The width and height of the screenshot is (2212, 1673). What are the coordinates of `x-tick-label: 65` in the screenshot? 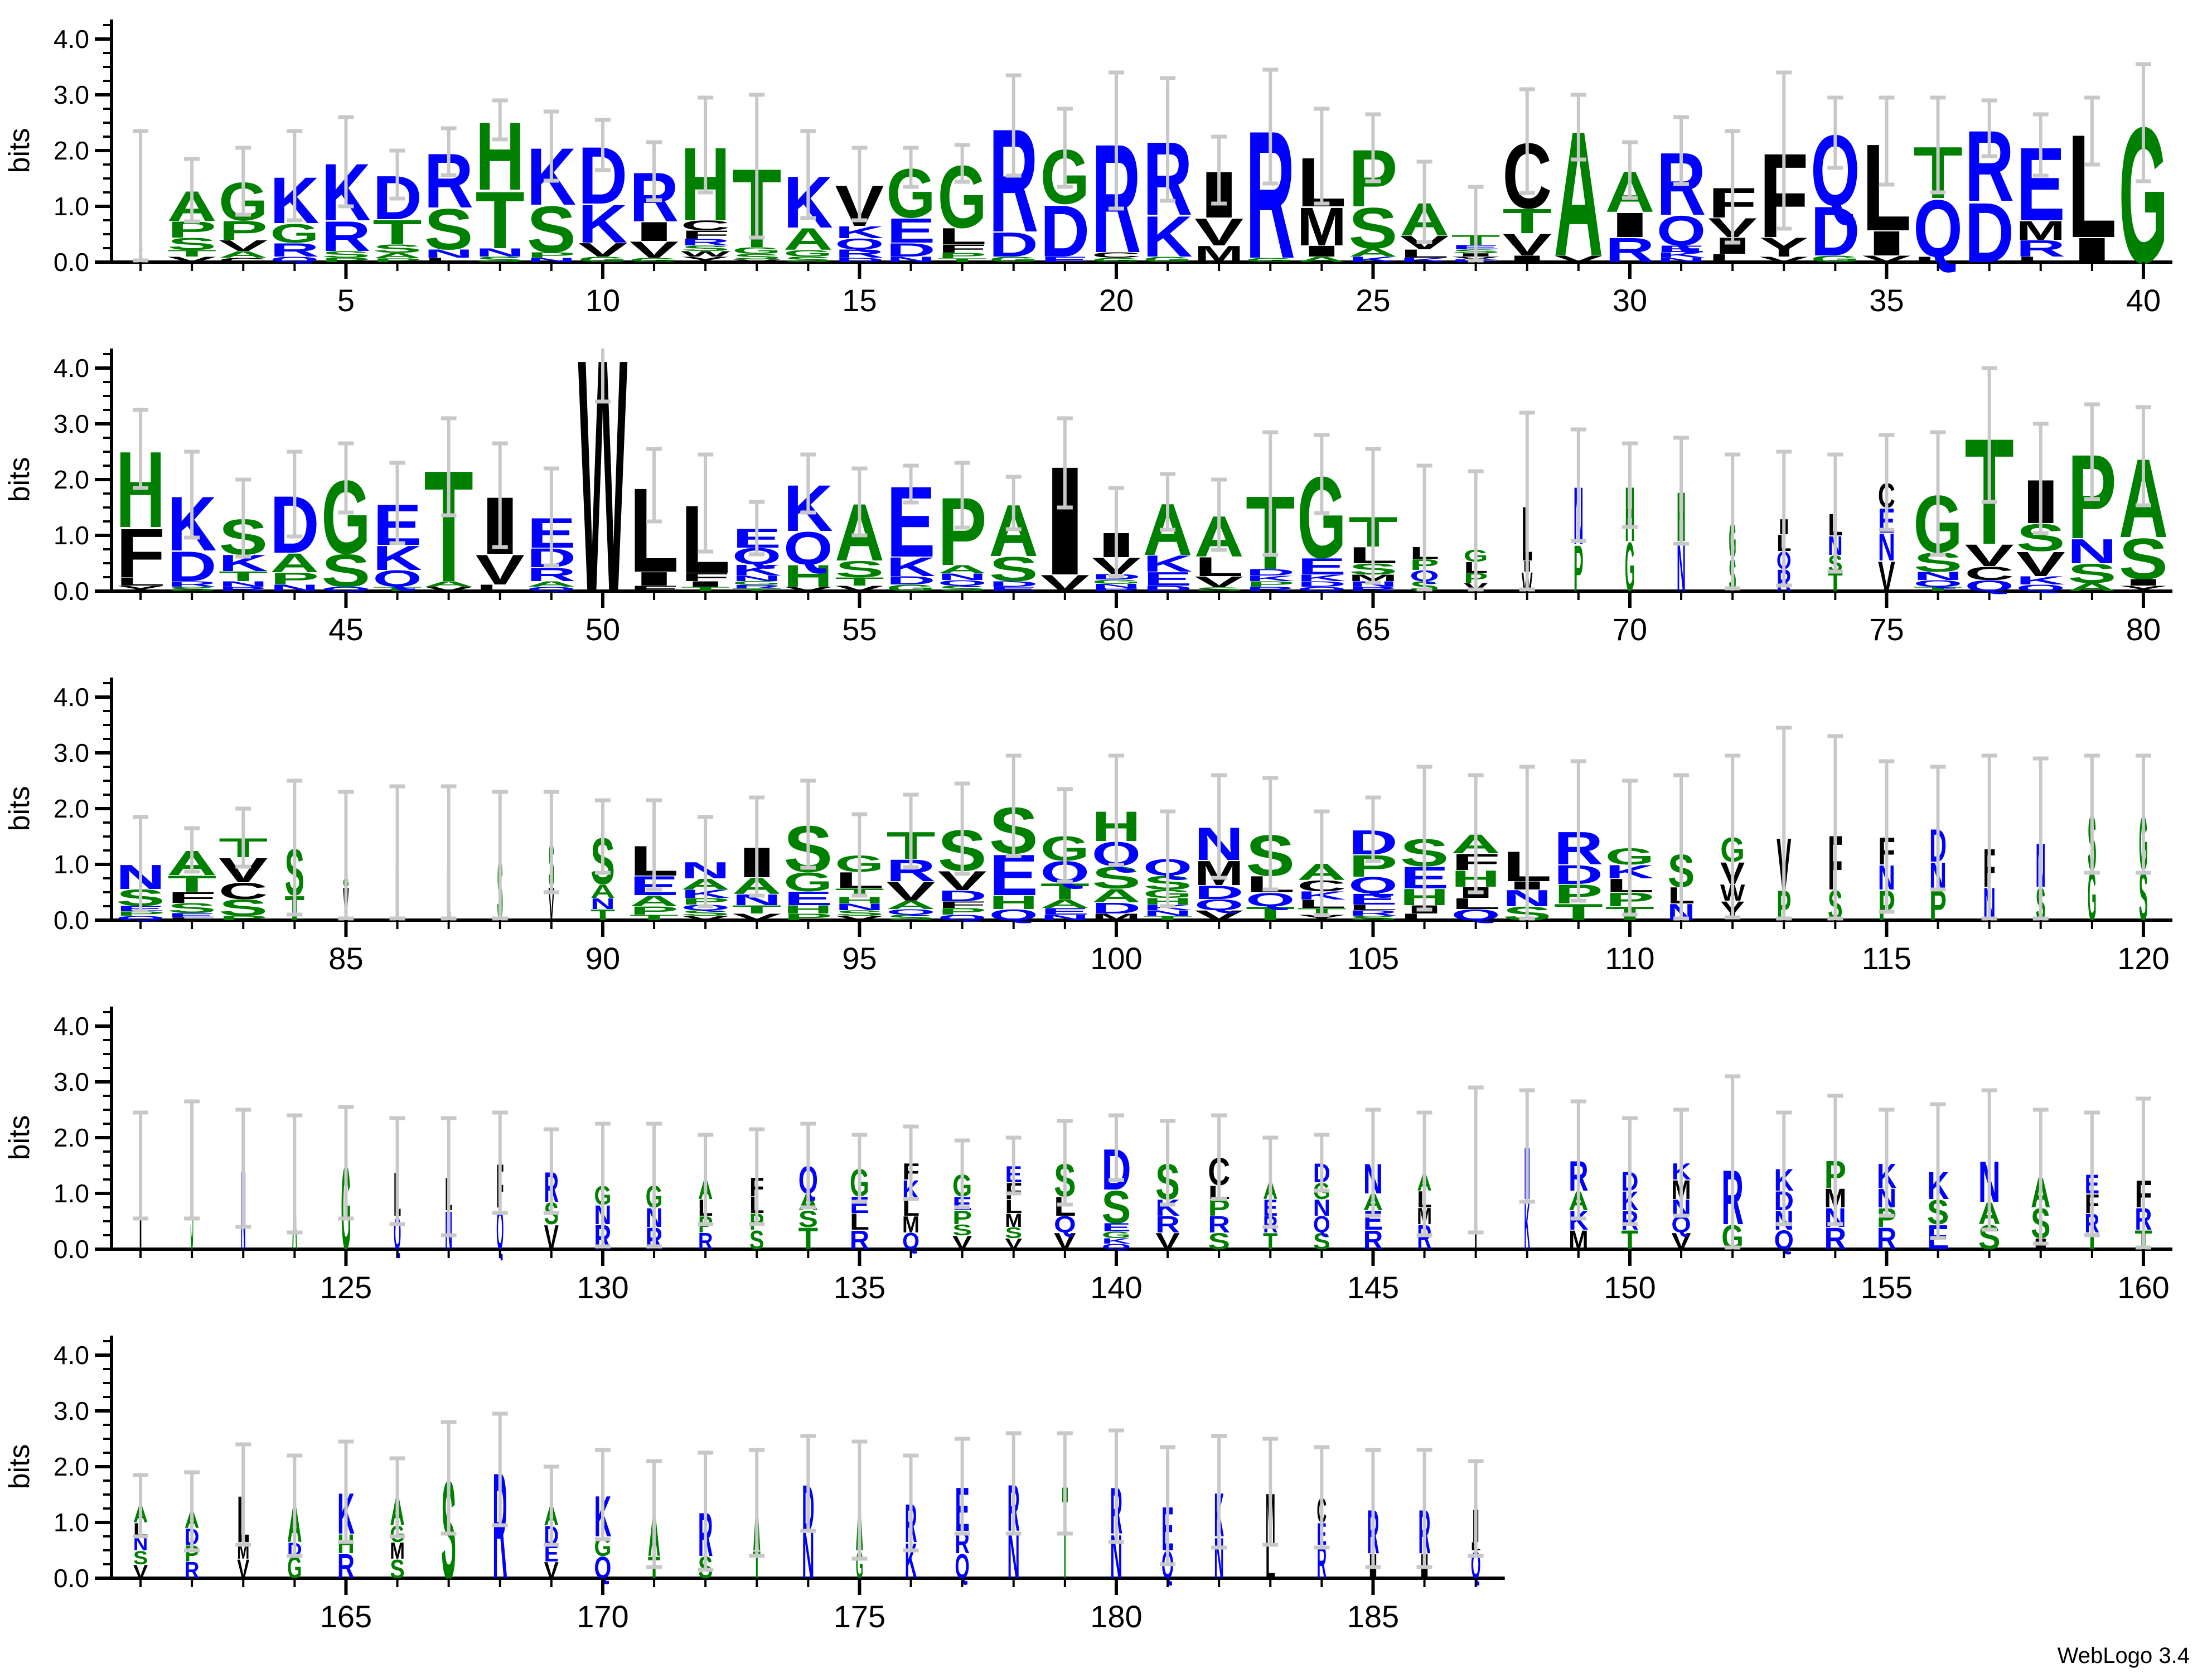 It's located at (1373, 629).